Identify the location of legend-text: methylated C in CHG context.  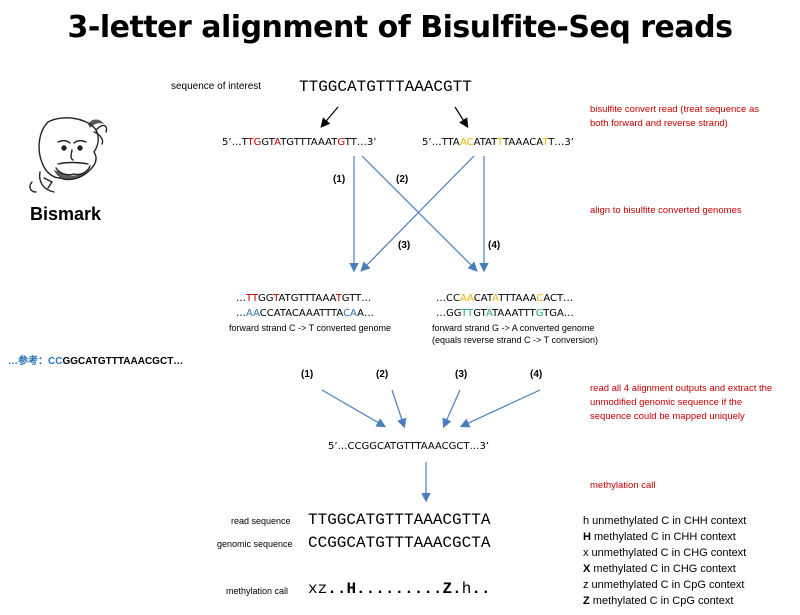
(663, 569).